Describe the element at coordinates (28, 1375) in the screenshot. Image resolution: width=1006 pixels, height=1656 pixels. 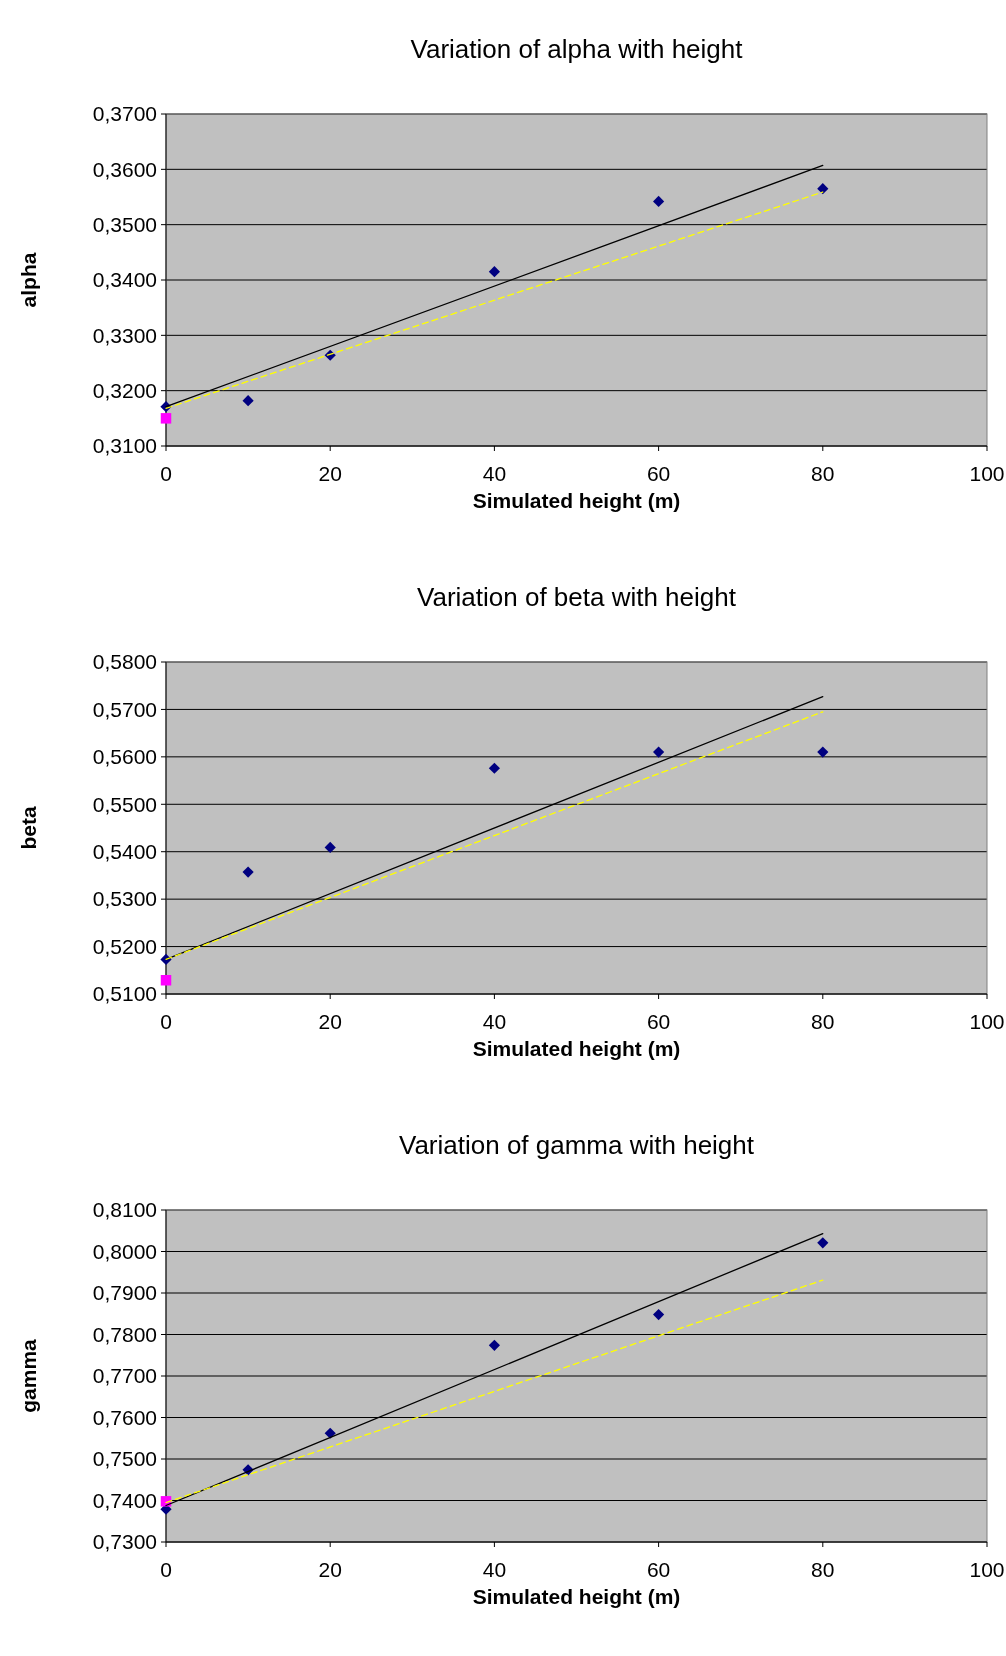
I see `y-axis-title: gamma` at that location.